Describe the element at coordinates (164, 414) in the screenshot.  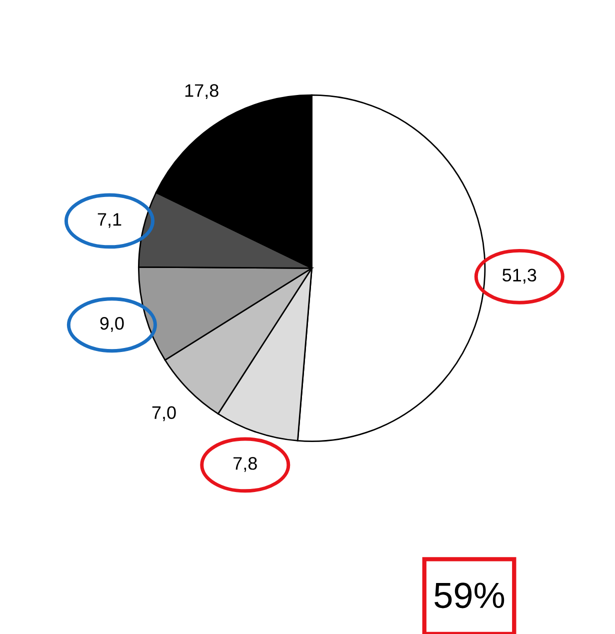
I see `data-label: 7,0` at that location.